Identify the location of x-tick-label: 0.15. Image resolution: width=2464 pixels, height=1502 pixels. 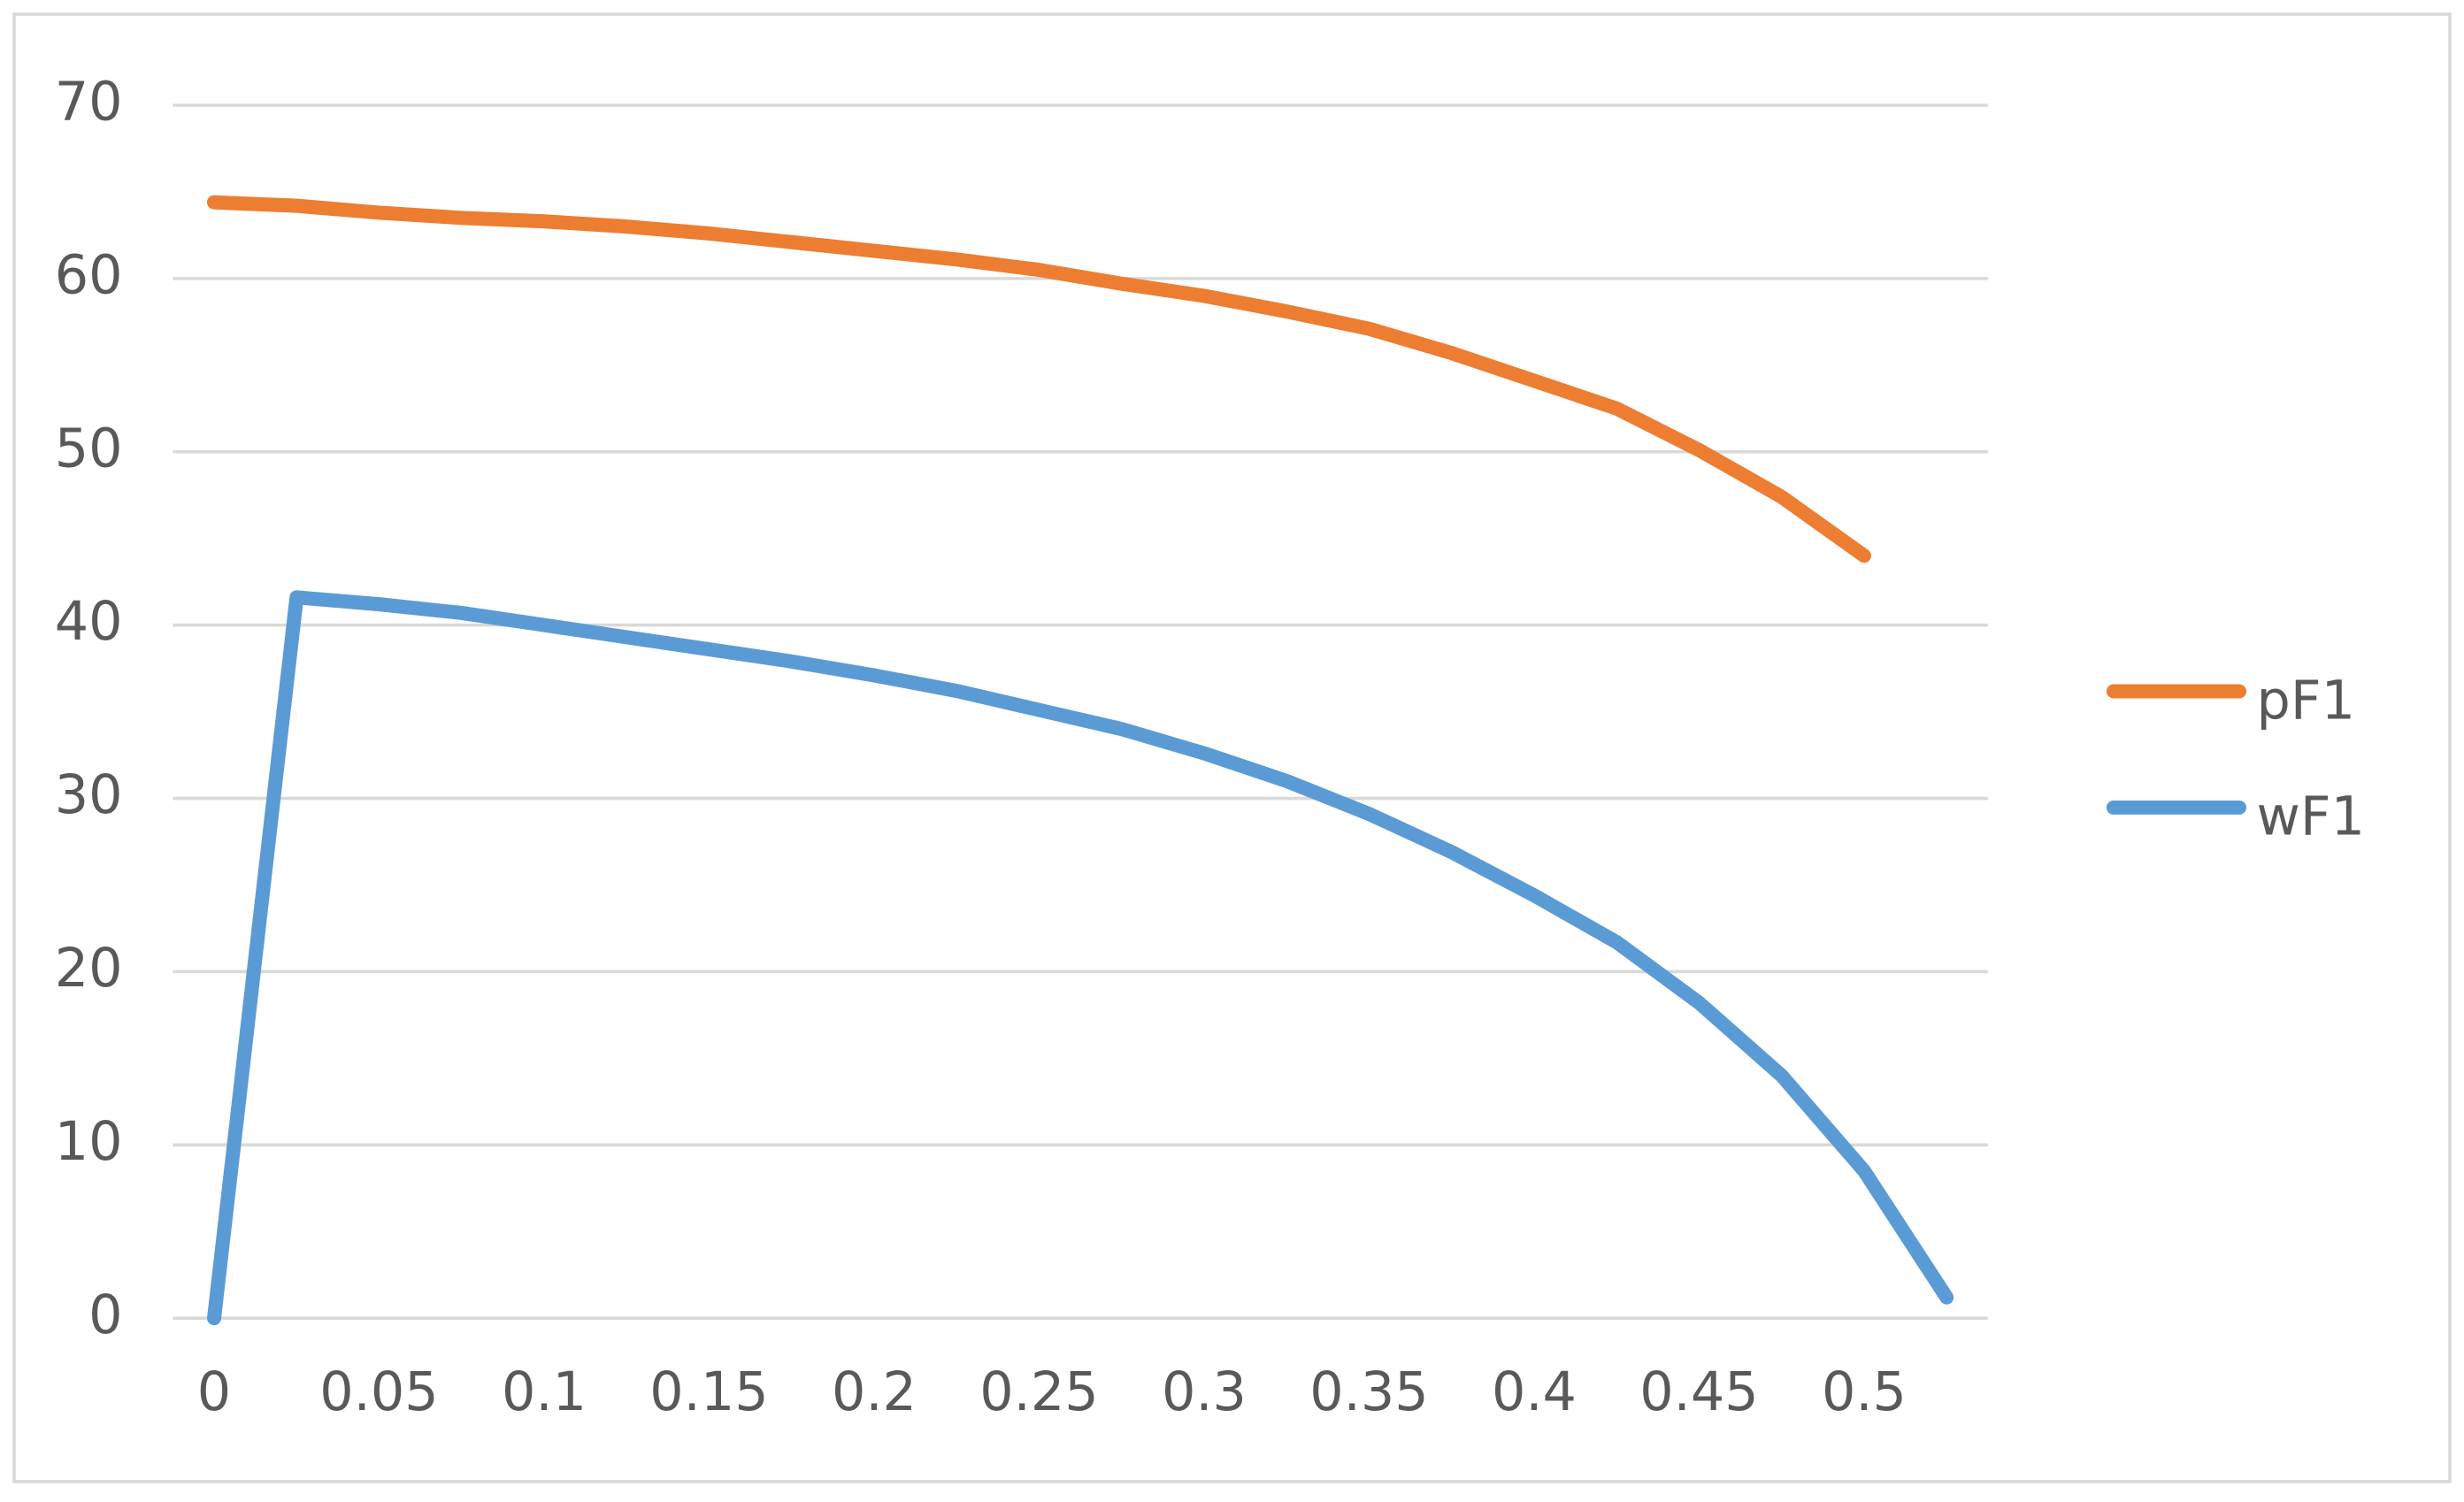
(708, 1392).